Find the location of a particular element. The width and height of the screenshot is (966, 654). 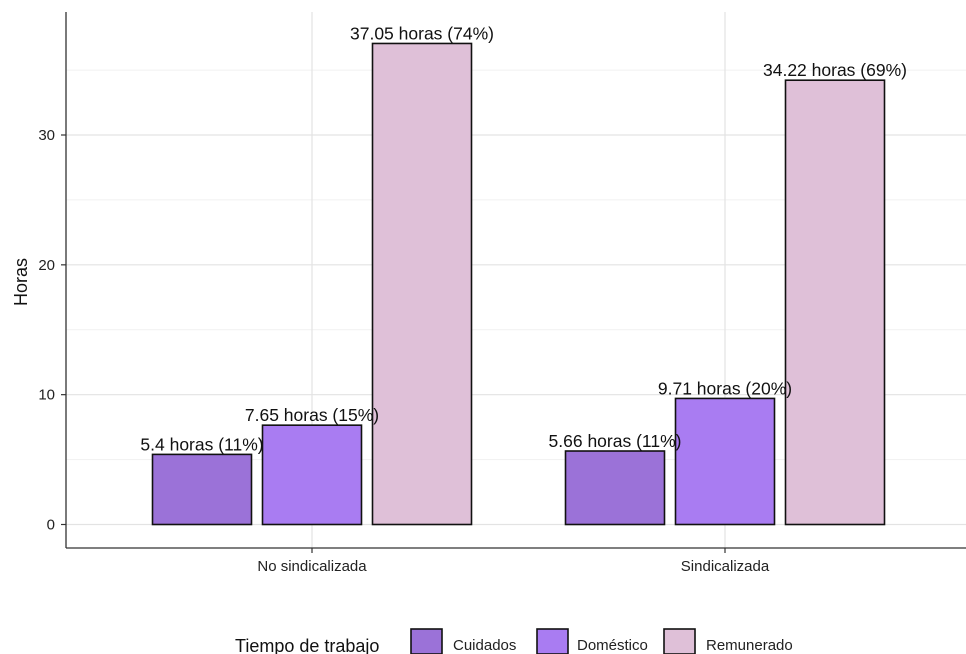

legend-title: Tiempo de trabajo is located at coordinates (307, 645).